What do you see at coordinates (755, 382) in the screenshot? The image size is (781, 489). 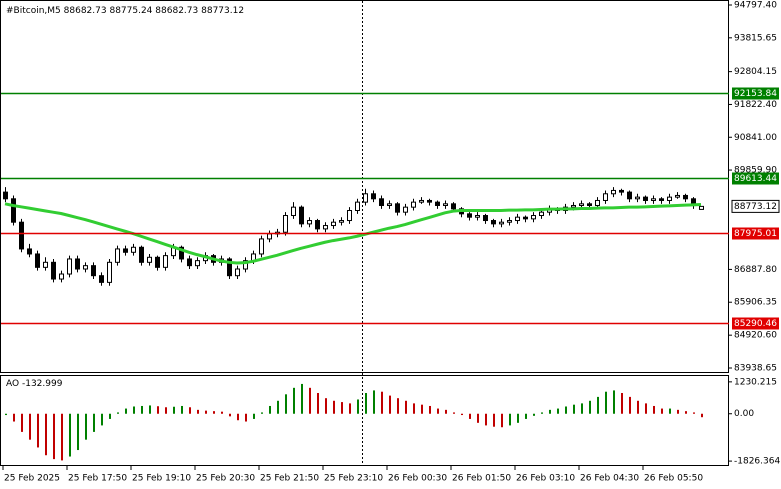 I see `y-tick-label: 1230.215` at bounding box center [755, 382].